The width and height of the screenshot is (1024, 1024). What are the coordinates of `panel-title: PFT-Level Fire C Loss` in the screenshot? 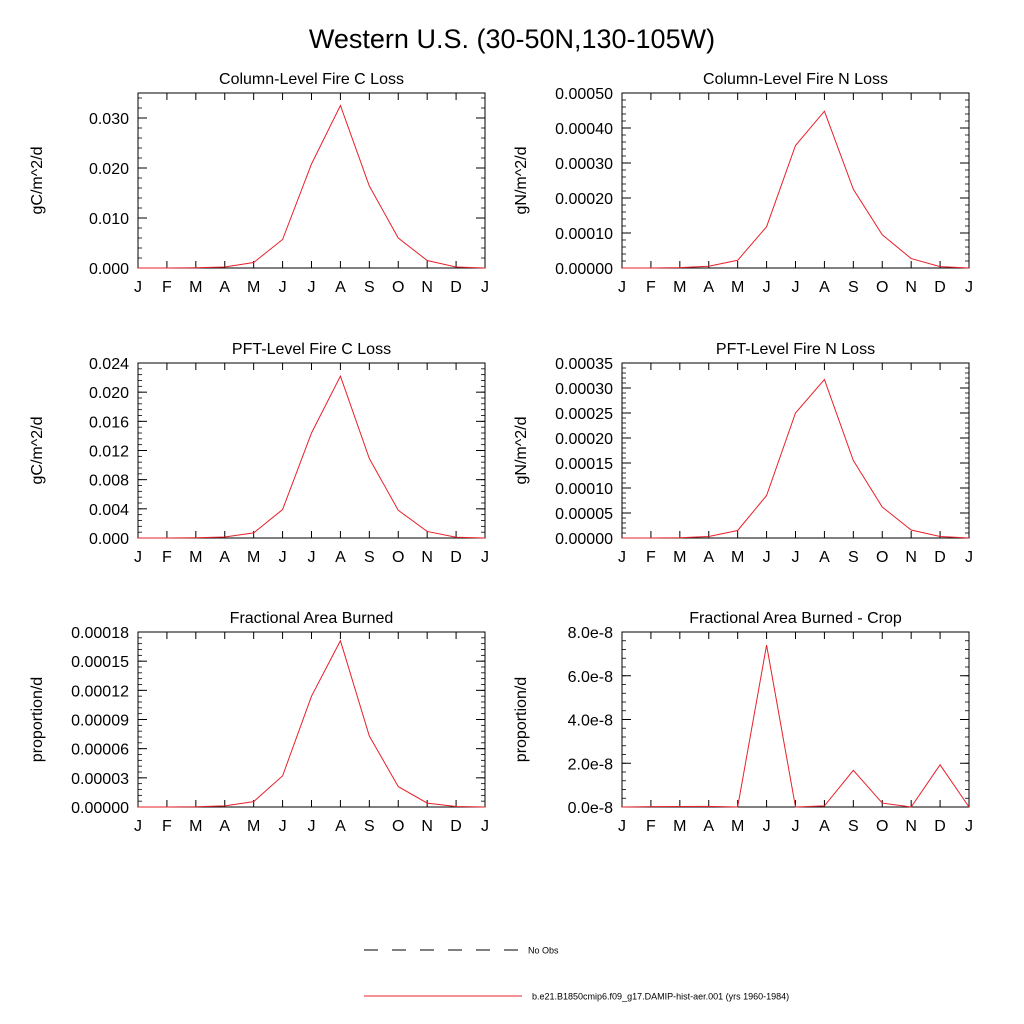 It's located at (311, 349).